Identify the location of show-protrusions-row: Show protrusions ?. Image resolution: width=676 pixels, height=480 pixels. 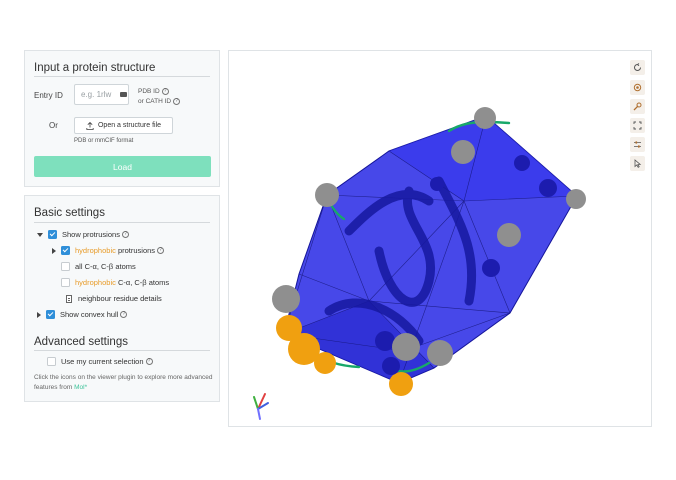
(83, 234).